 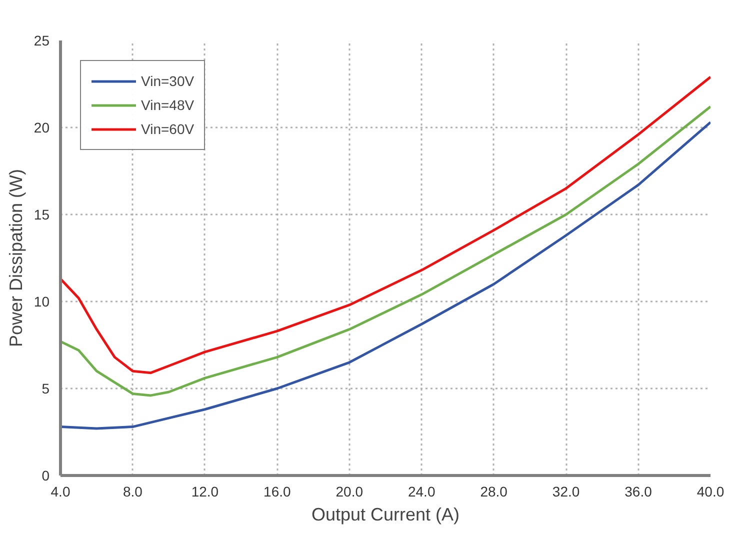 What do you see at coordinates (278, 492) in the screenshot?
I see `x-tick-label: 16.0` at bounding box center [278, 492].